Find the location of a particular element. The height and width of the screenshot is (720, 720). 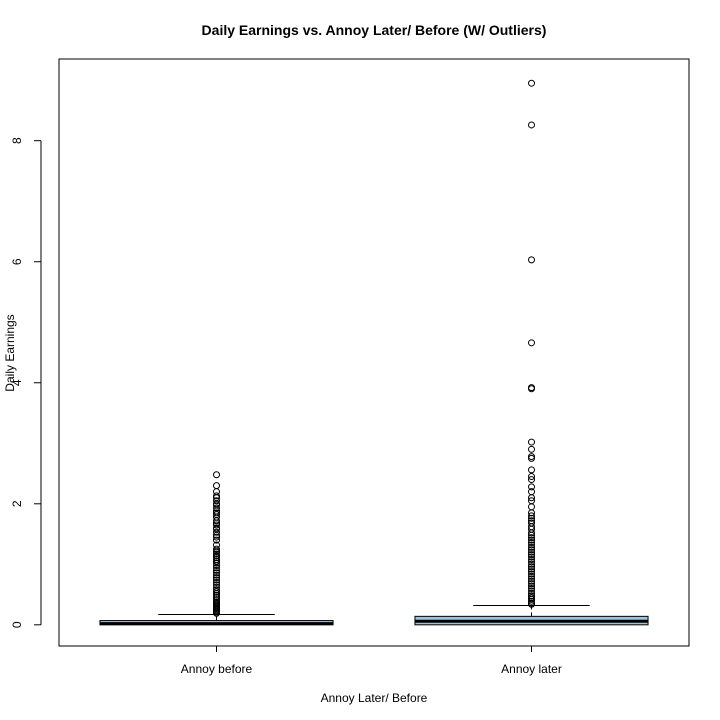

box-group is located at coordinates (216, 548).